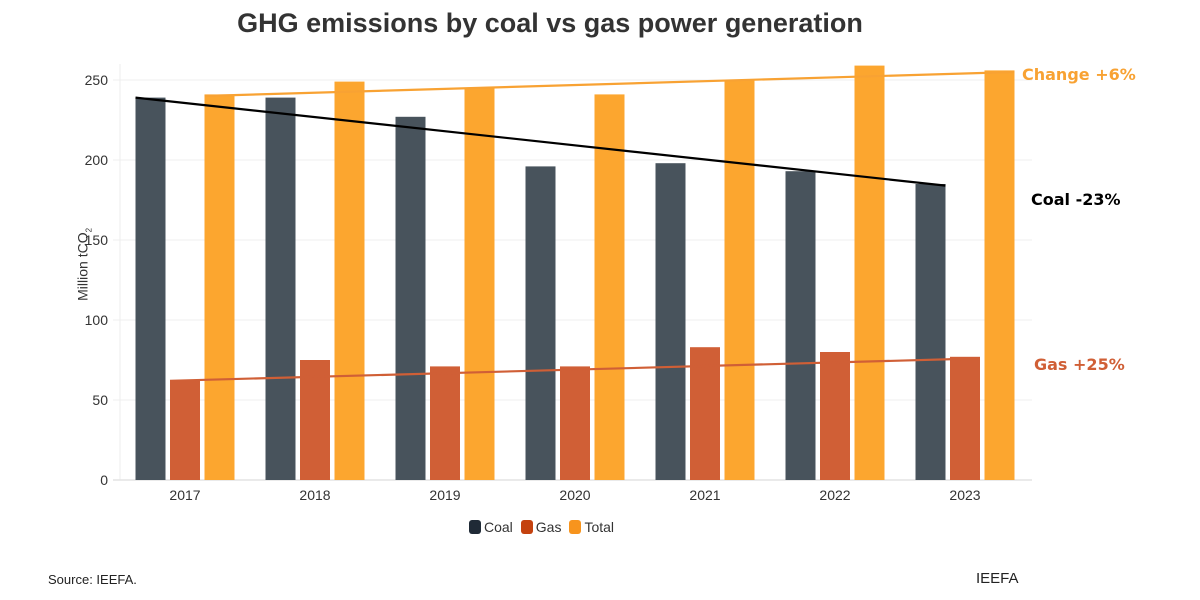  I want to click on bar-coal-2021, so click(670, 321).